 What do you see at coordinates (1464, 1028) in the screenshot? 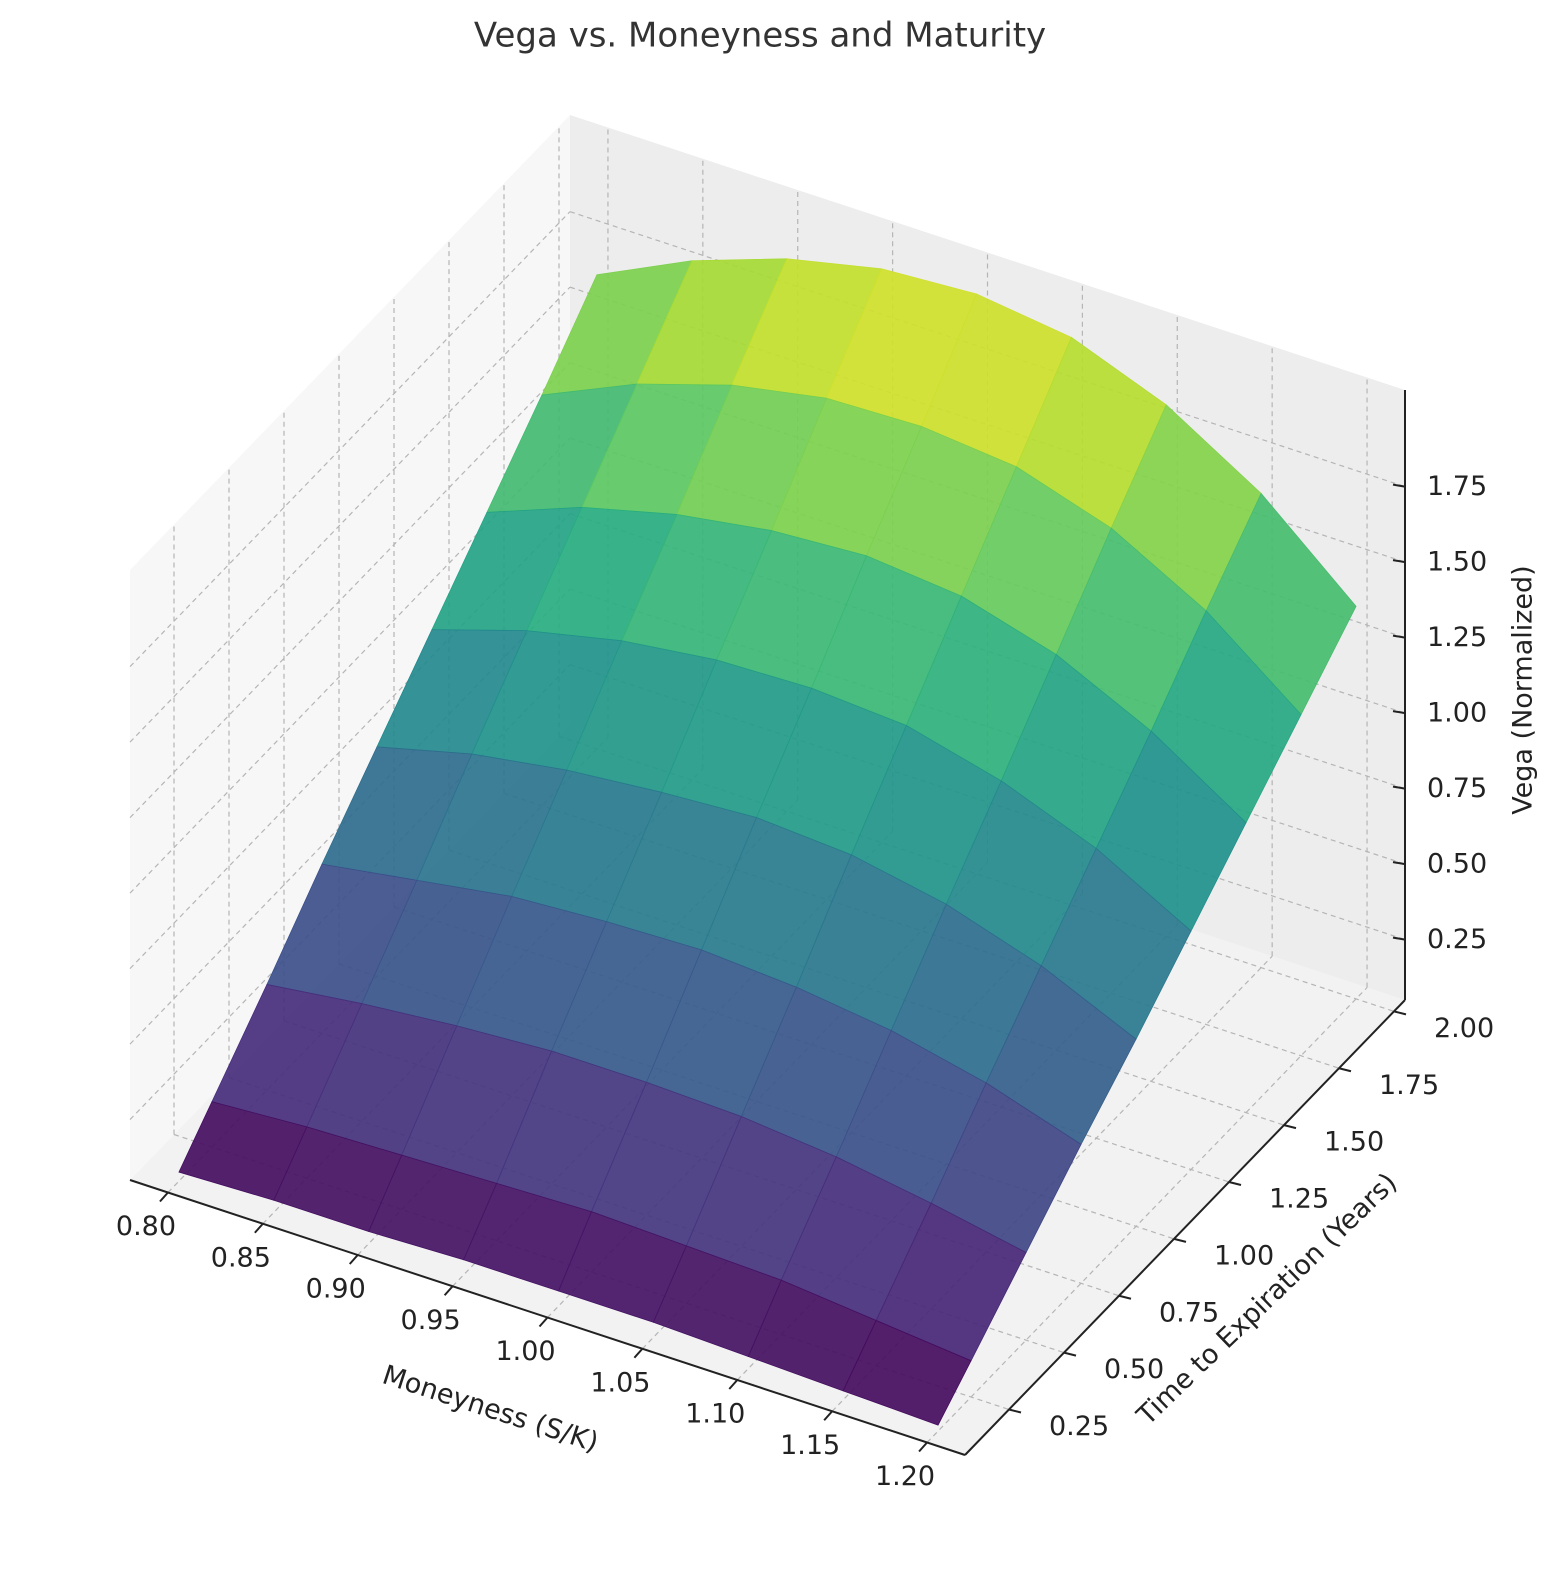
I see `y-tick-label: 2.00` at bounding box center [1464, 1028].